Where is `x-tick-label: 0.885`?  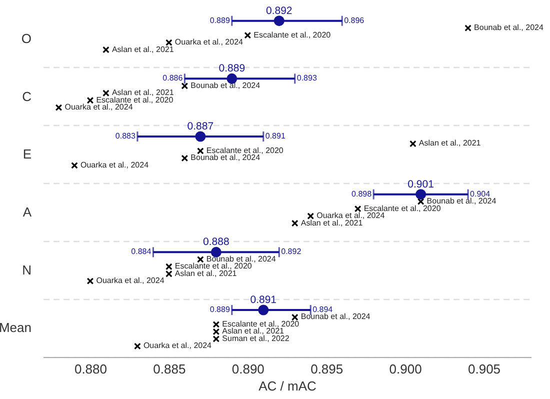
x-tick-label: 0.885 is located at coordinates (169, 369).